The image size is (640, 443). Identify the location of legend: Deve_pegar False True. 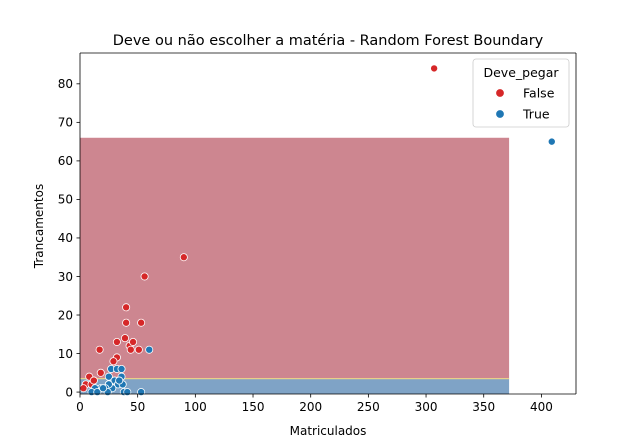
(521, 93).